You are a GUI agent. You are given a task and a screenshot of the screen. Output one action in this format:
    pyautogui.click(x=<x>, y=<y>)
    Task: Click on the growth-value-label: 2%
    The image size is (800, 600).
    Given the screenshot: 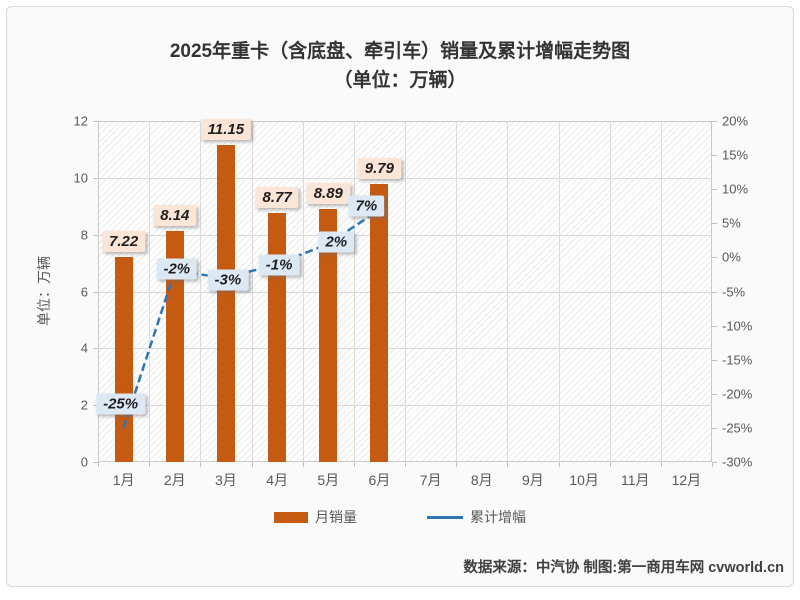 What is the action you would take?
    pyautogui.click(x=336, y=242)
    